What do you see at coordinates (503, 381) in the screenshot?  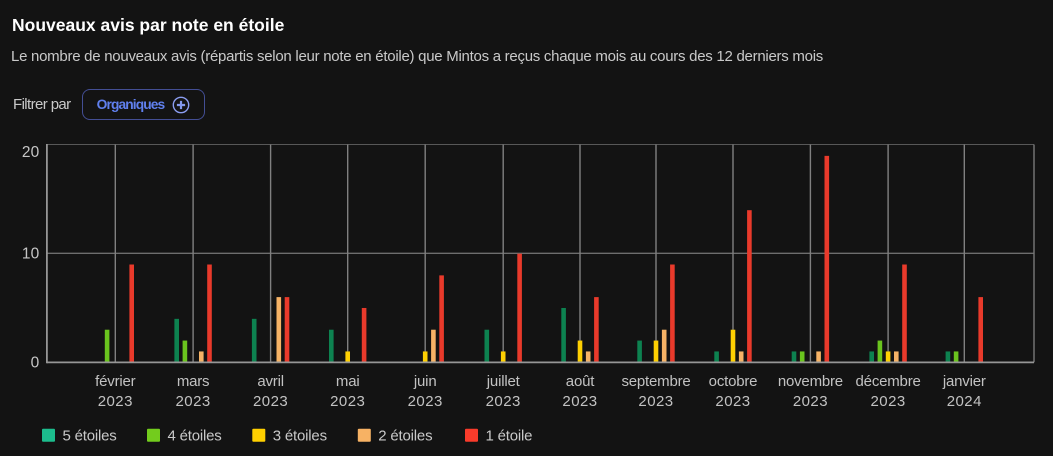 I see `svg-text: juillet` at bounding box center [503, 381].